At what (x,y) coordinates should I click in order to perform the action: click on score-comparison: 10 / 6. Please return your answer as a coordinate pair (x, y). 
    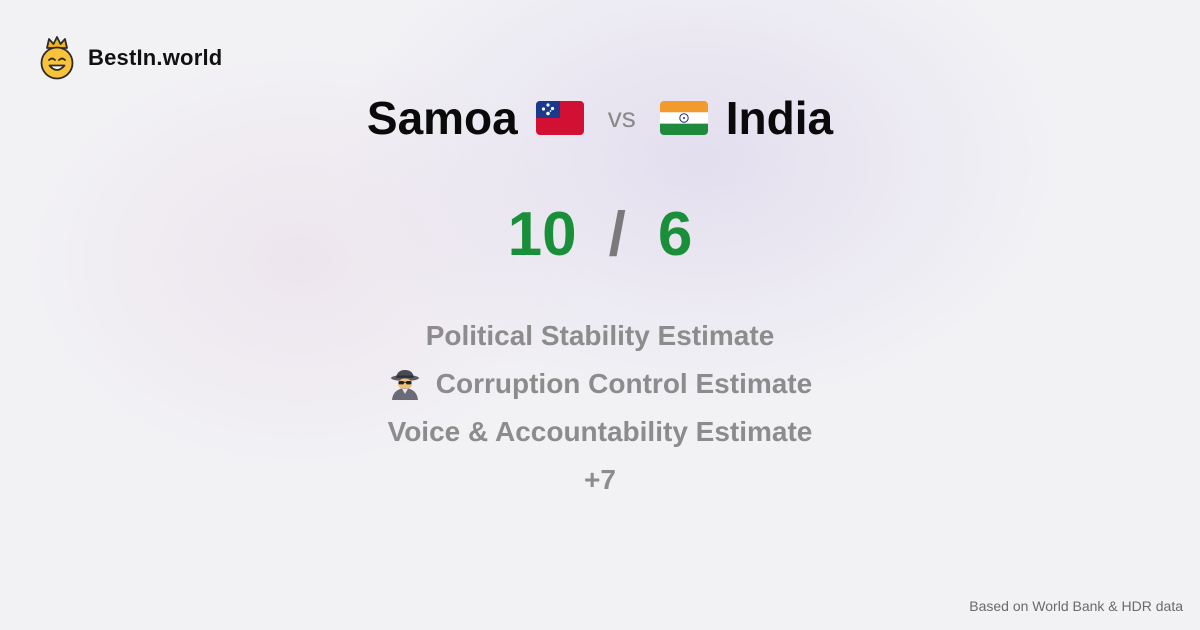
    Looking at the image, I should click on (600, 234).